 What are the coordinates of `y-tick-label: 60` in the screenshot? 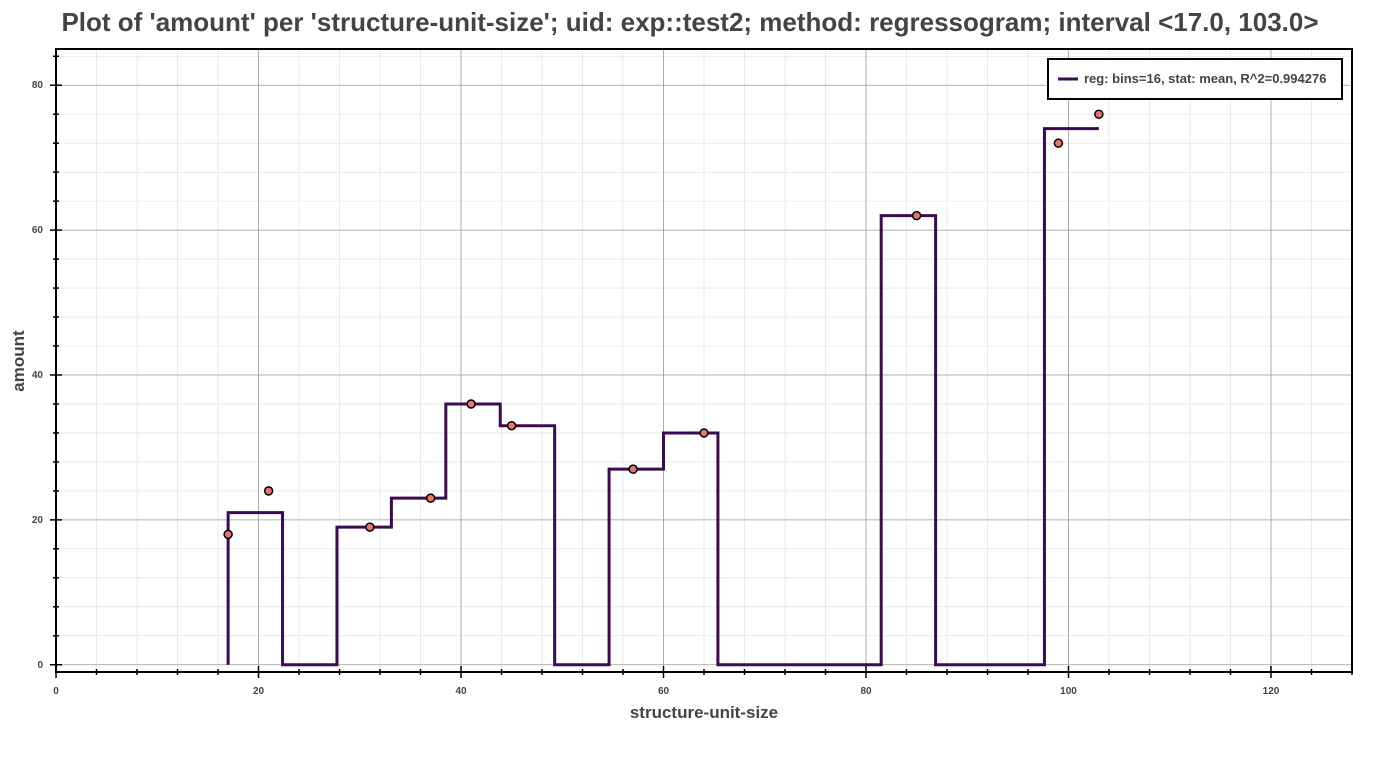 It's located at (38, 230).